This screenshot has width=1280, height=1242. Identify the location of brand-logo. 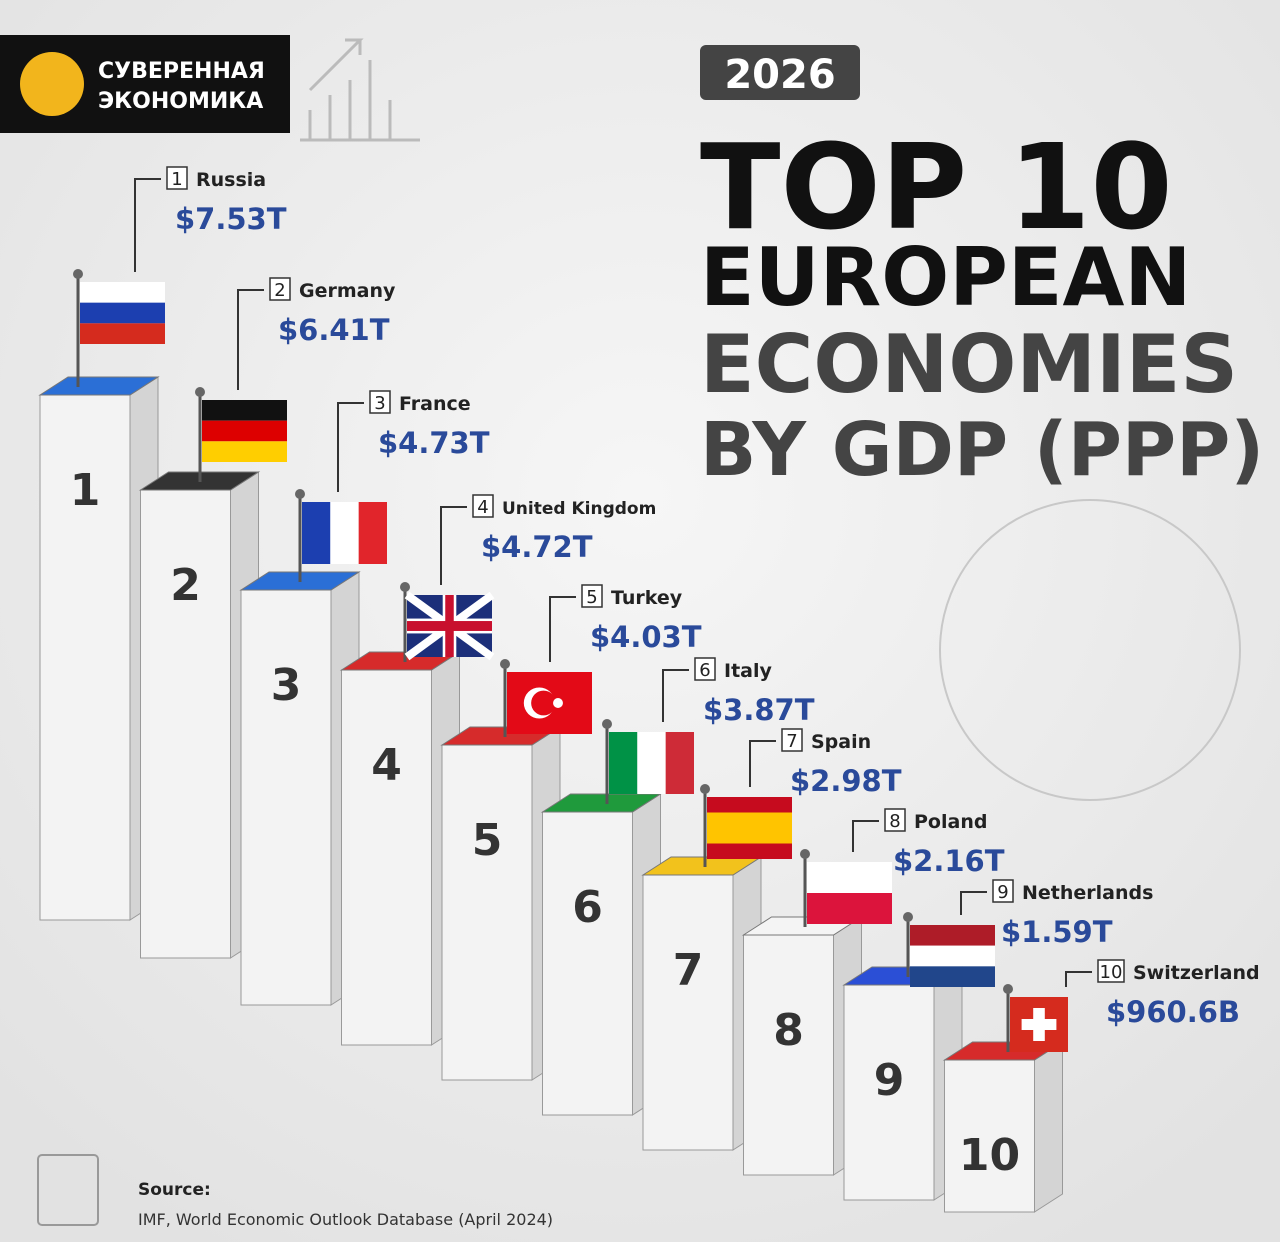
(52, 84).